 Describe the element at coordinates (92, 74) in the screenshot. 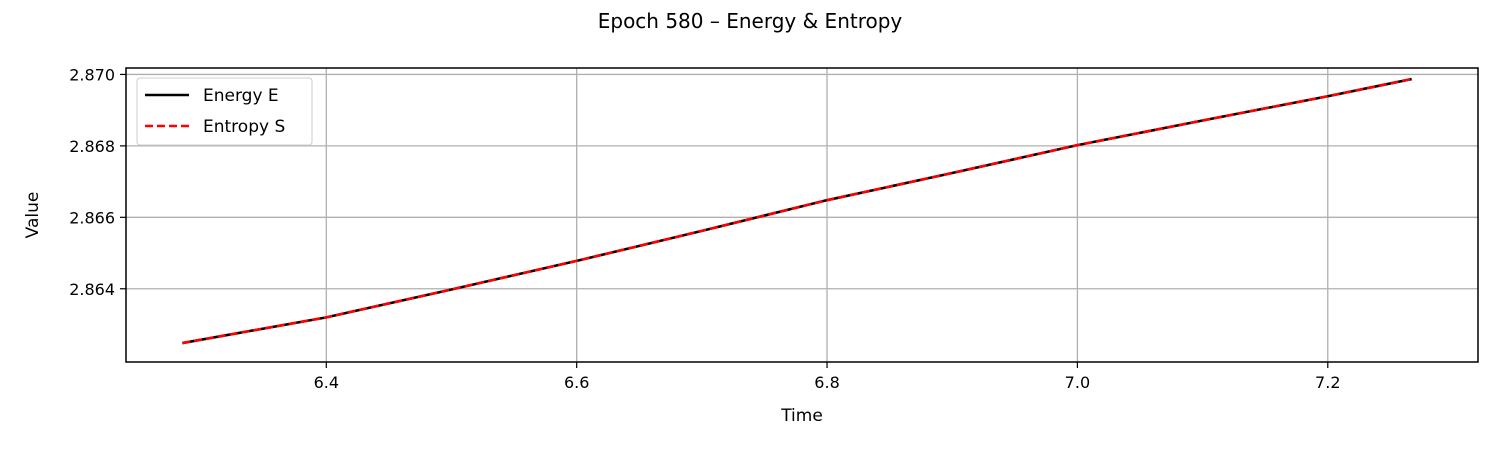

I see `y-tick-label: 2.870` at that location.